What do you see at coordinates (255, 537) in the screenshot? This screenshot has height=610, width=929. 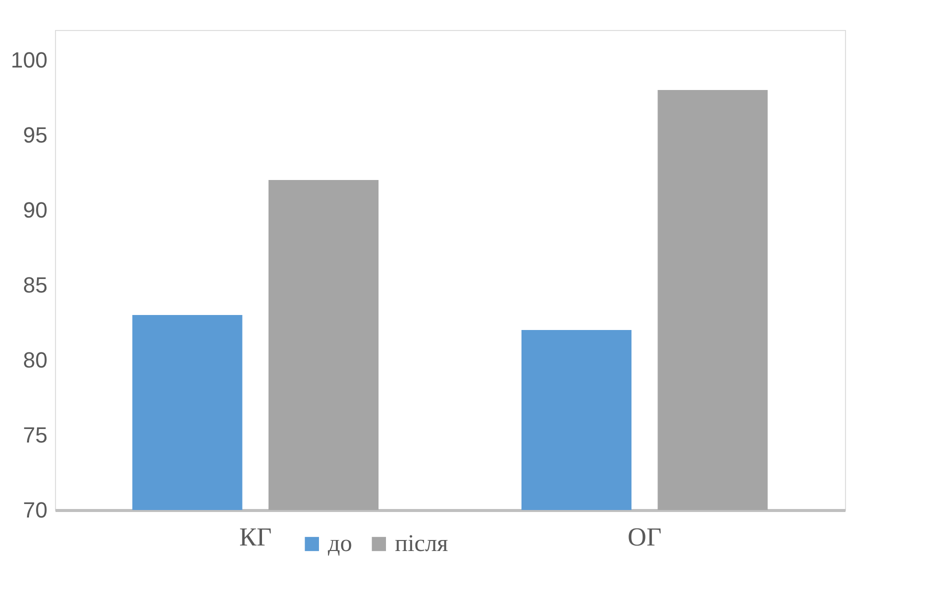 I see `x-tick-label: КГ` at bounding box center [255, 537].